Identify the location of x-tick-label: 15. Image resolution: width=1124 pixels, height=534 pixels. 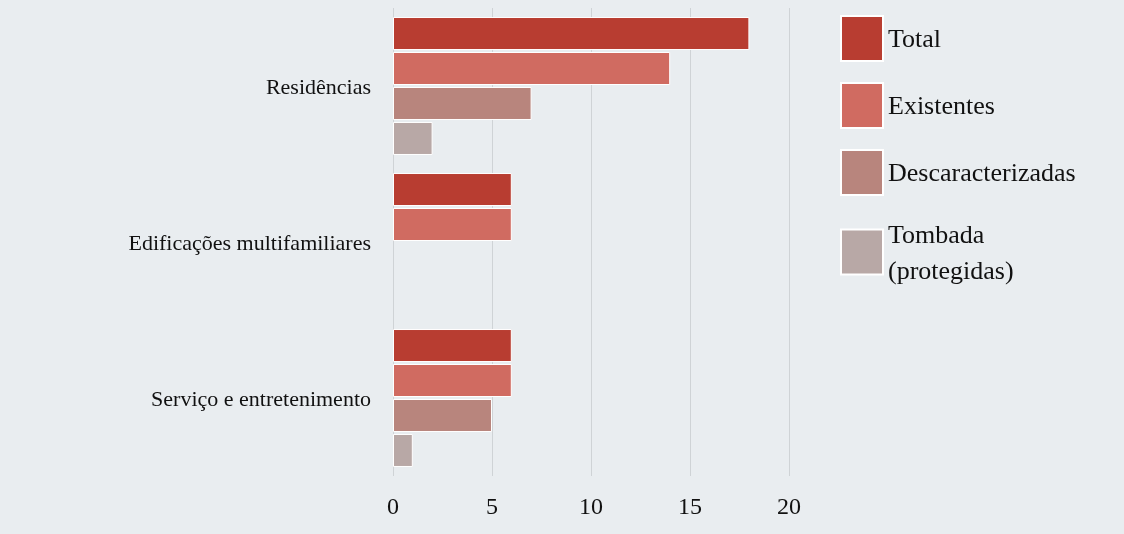
(690, 506).